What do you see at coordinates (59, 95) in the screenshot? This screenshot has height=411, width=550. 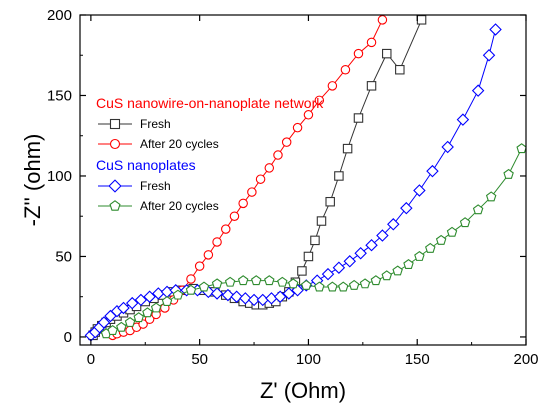 I see `y-tick-label: 150` at bounding box center [59, 95].